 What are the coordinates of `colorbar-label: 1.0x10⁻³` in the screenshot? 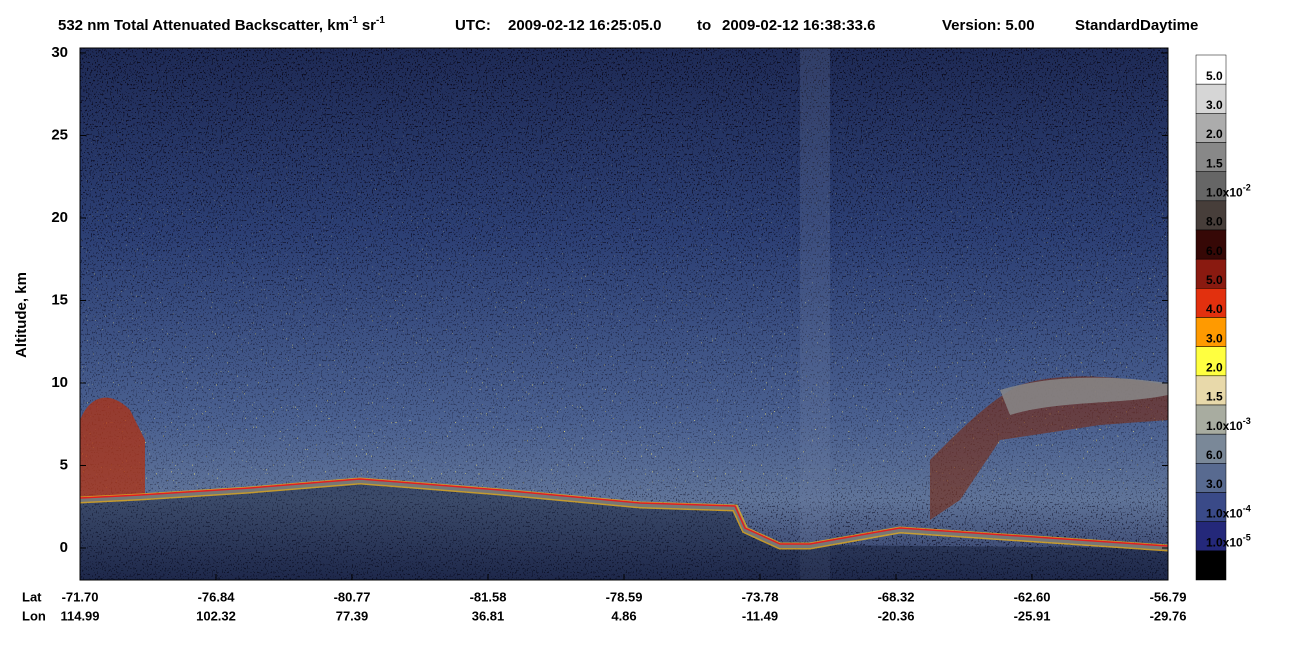 It's located at (1228, 424).